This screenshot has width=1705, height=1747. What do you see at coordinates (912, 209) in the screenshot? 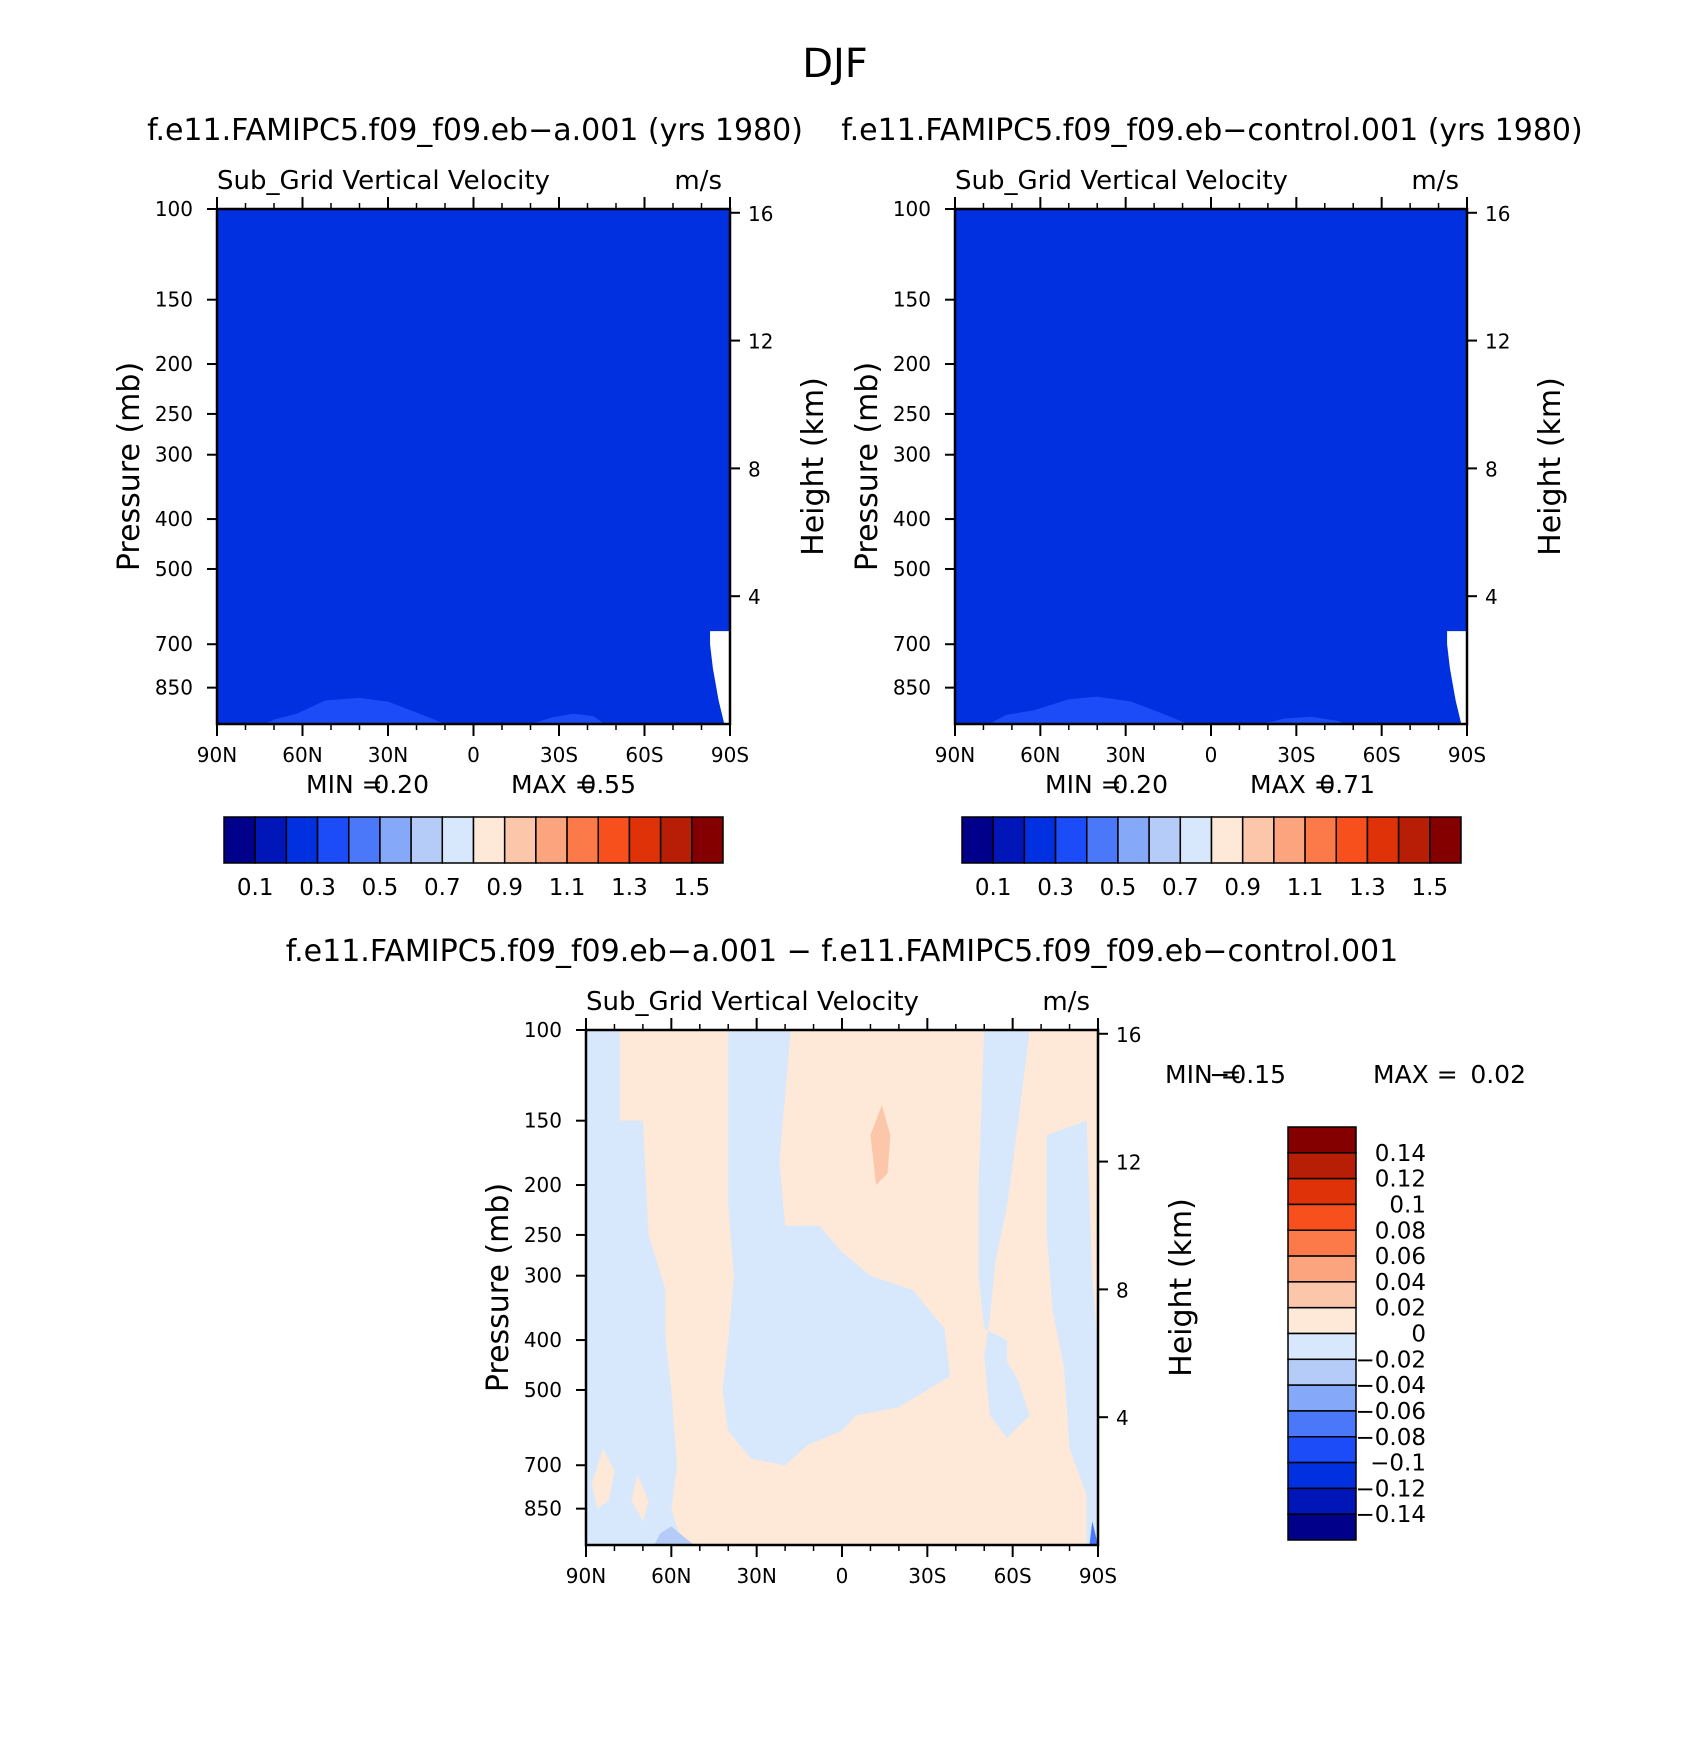
I see `y-tick-label: 100` at bounding box center [912, 209].